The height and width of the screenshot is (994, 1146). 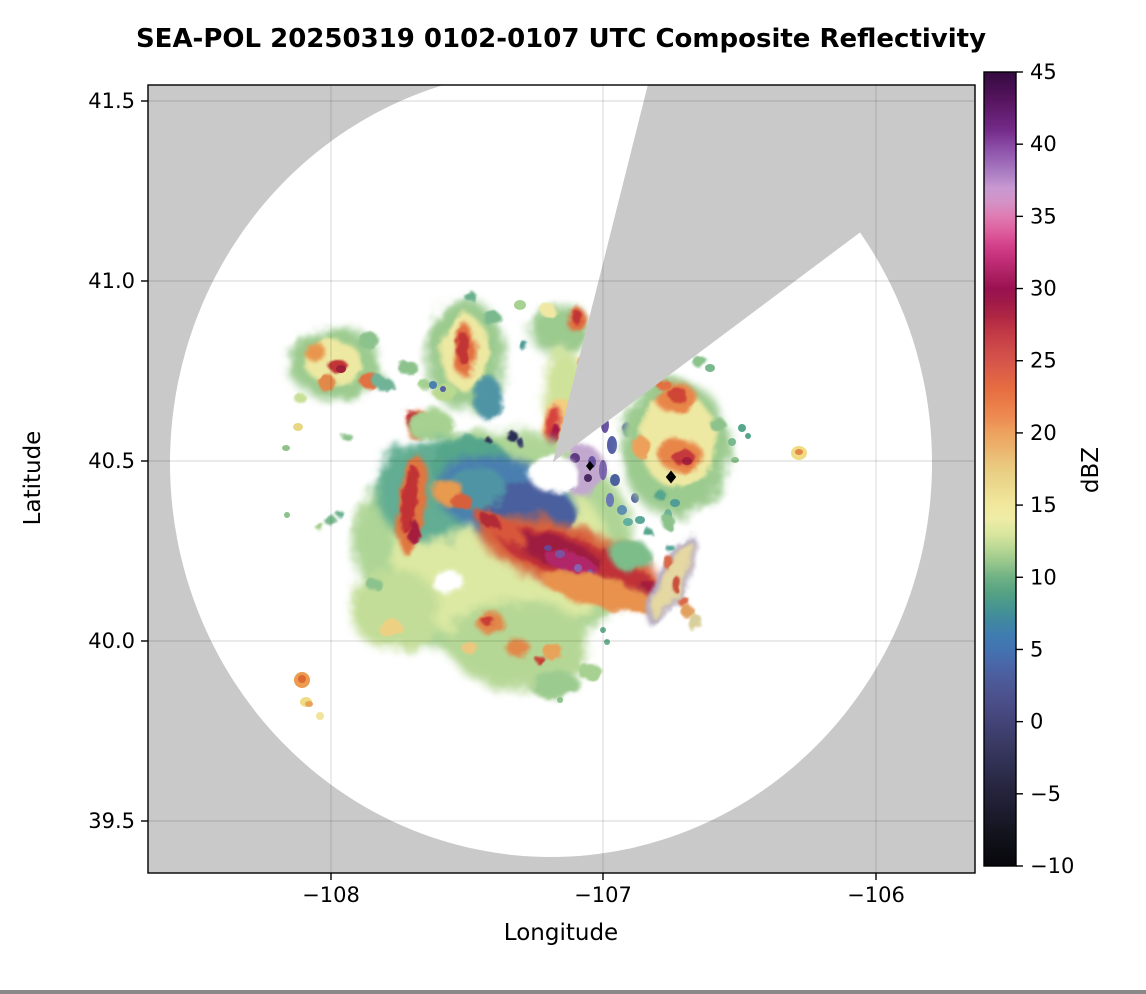 What do you see at coordinates (1045, 794) in the screenshot?
I see `colorbar-tick-label: −5` at bounding box center [1045, 794].